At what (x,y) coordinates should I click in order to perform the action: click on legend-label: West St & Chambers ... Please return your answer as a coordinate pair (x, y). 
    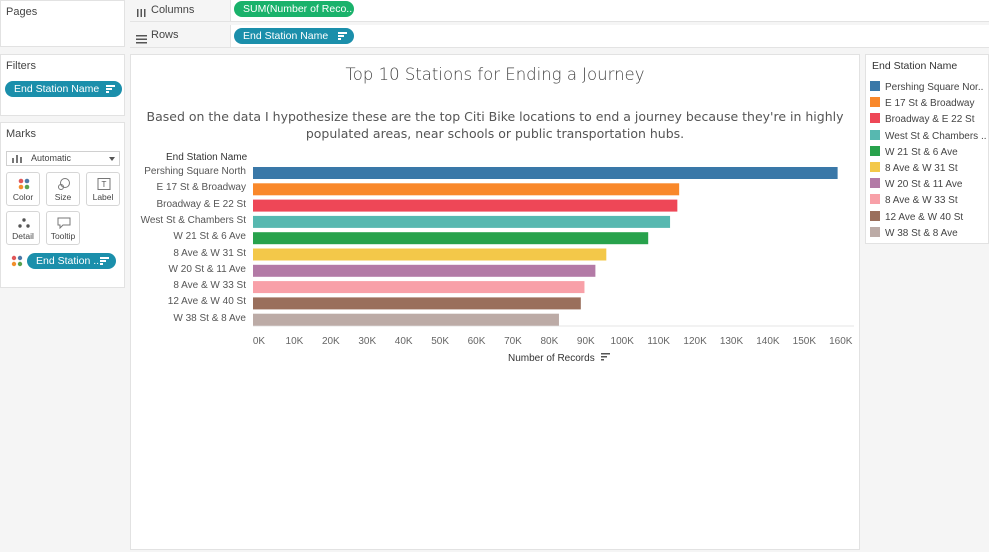
    Looking at the image, I should click on (936, 136).